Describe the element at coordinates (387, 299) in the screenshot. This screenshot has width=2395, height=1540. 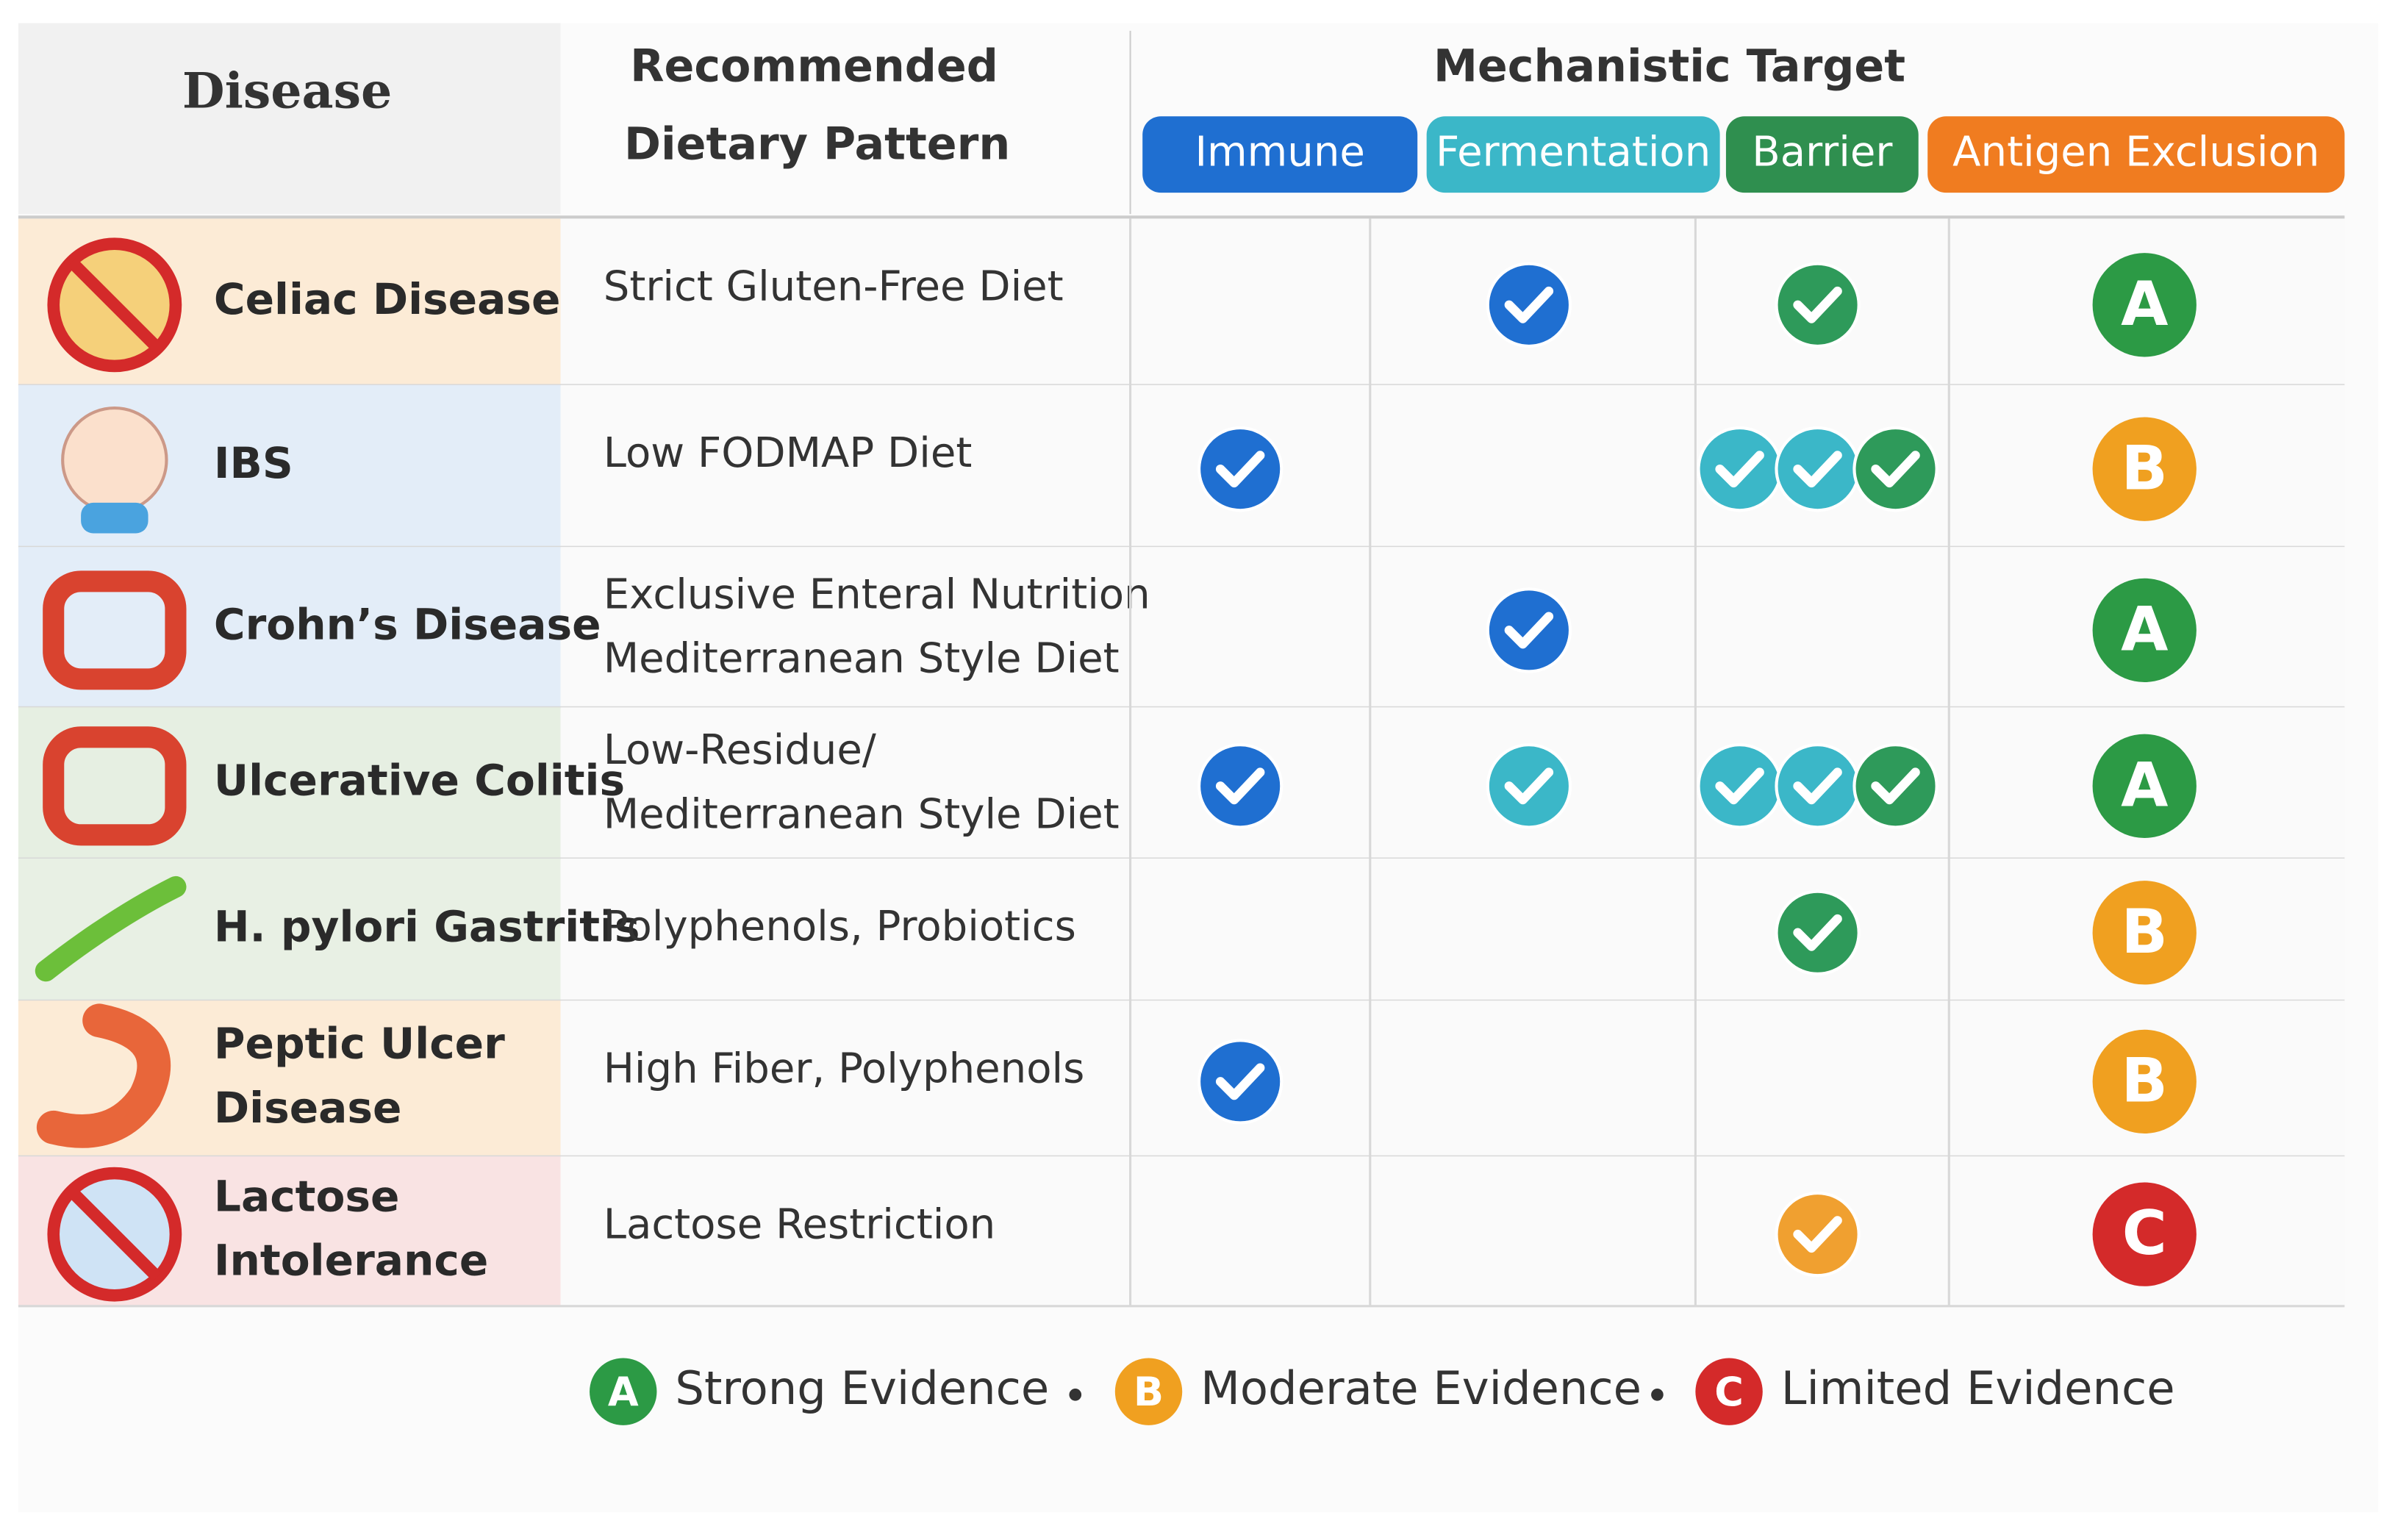
I see `disease-name: Celiac Disease` at that location.